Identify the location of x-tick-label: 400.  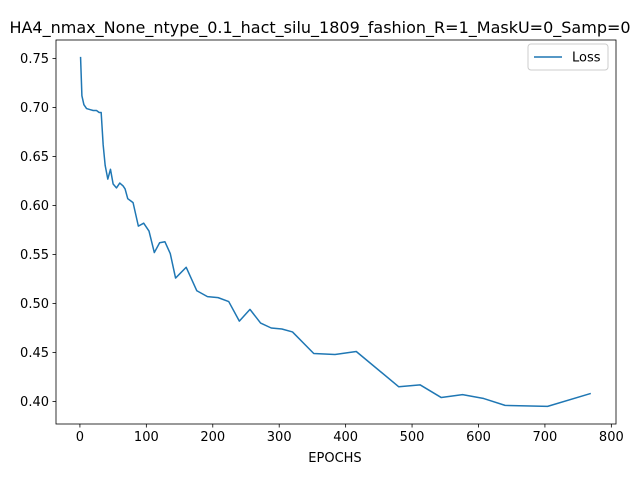
(345, 437).